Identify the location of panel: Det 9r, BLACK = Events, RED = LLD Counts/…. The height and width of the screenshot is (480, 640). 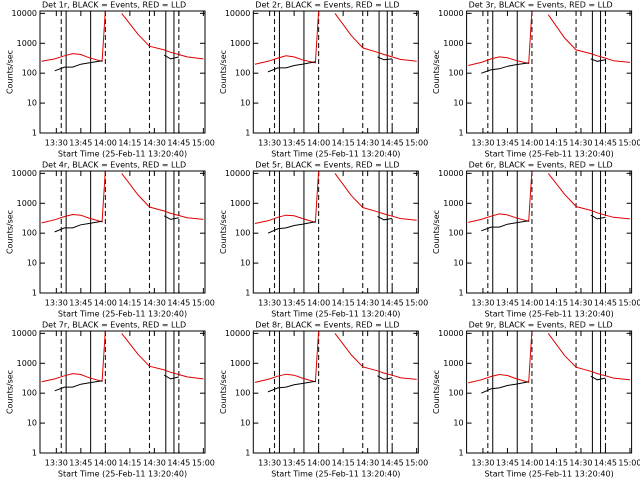
(536, 400).